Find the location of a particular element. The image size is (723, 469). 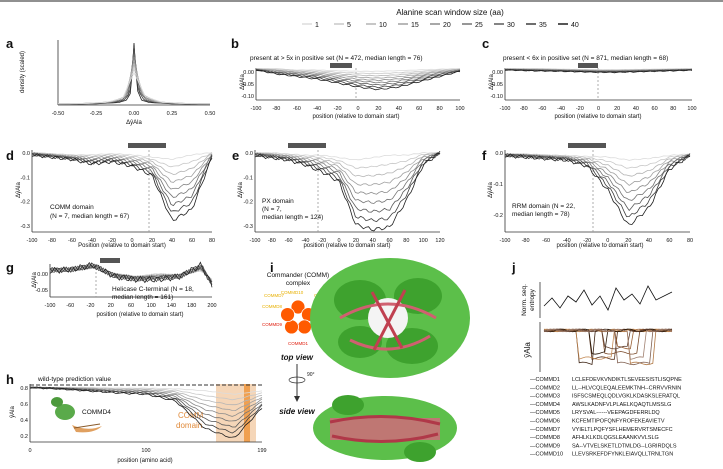

panel-h-ylabel: ŷAla is located at coordinates (13, 412).